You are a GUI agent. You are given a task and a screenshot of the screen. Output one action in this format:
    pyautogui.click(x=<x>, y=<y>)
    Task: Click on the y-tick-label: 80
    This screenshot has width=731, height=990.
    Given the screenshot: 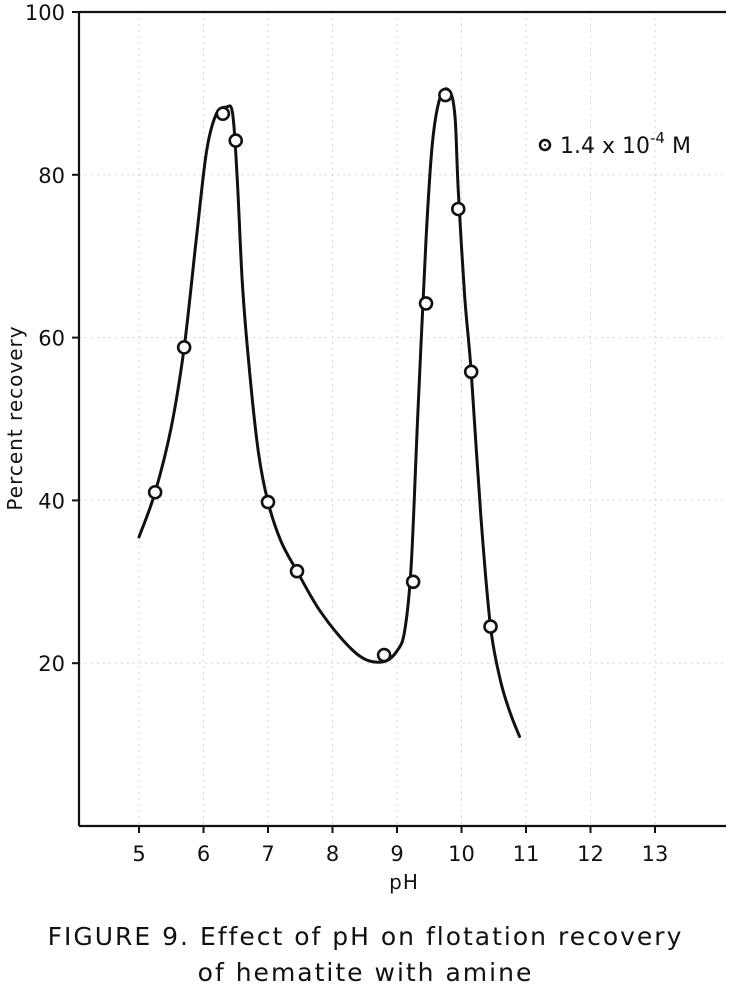 What is the action you would take?
    pyautogui.click(x=51, y=176)
    